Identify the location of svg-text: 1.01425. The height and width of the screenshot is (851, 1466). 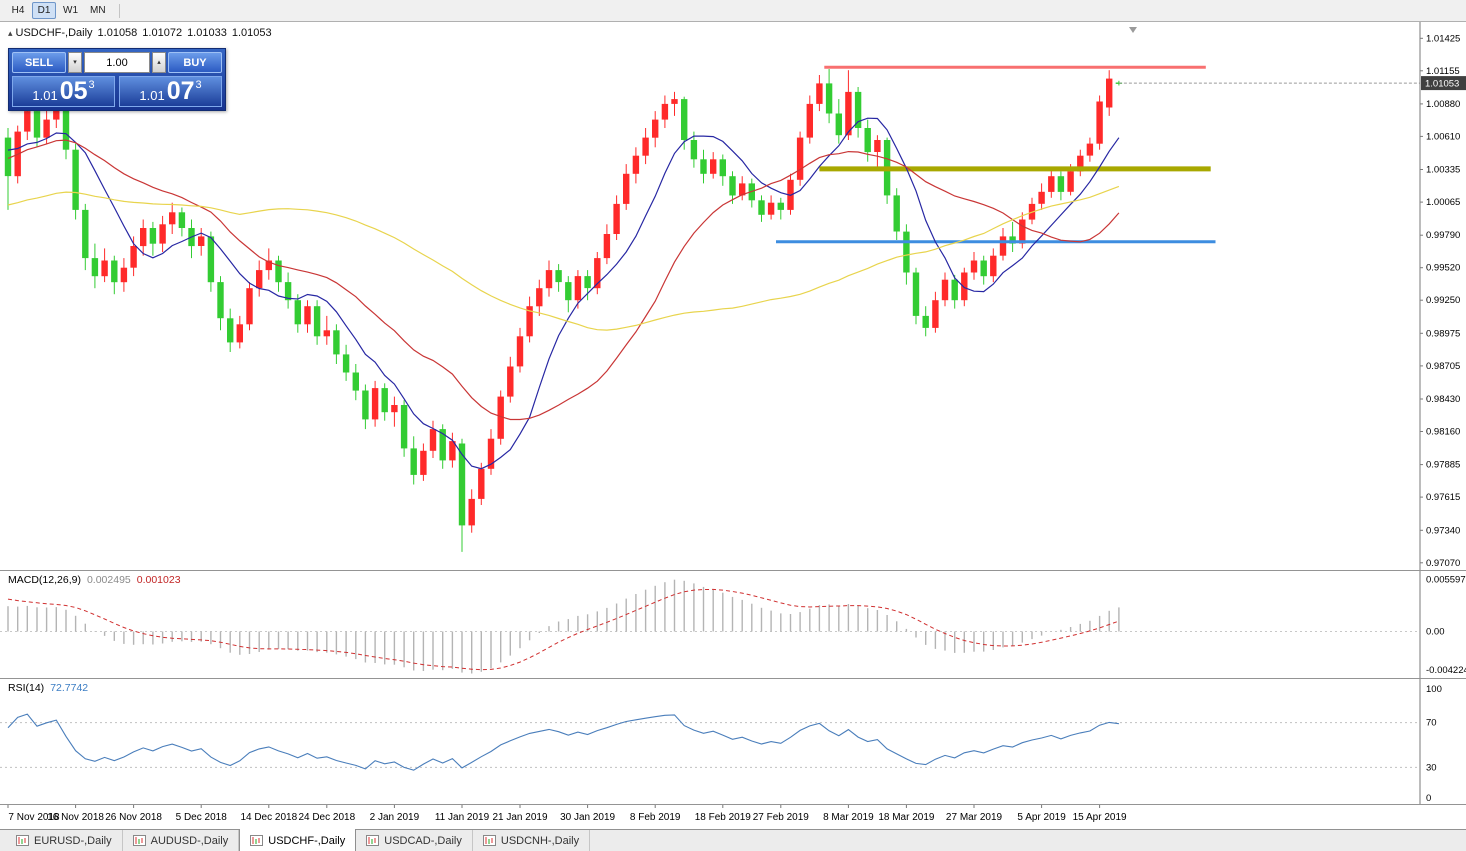
(1443, 38).